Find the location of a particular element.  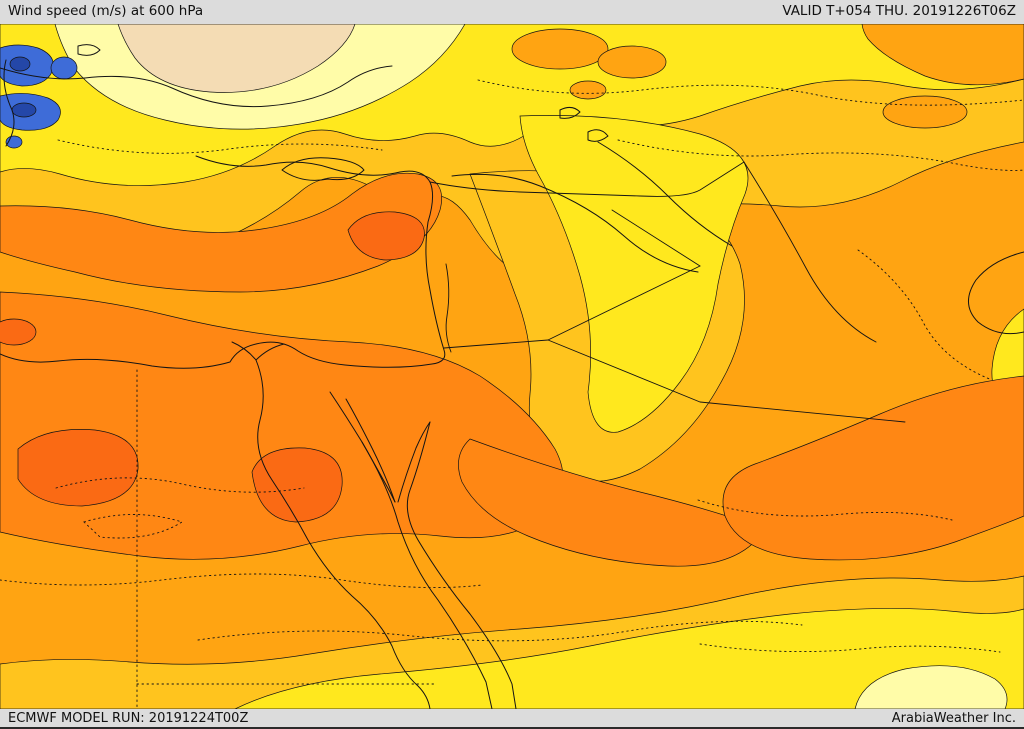

orange-accents is located at coordinates (767, 76).